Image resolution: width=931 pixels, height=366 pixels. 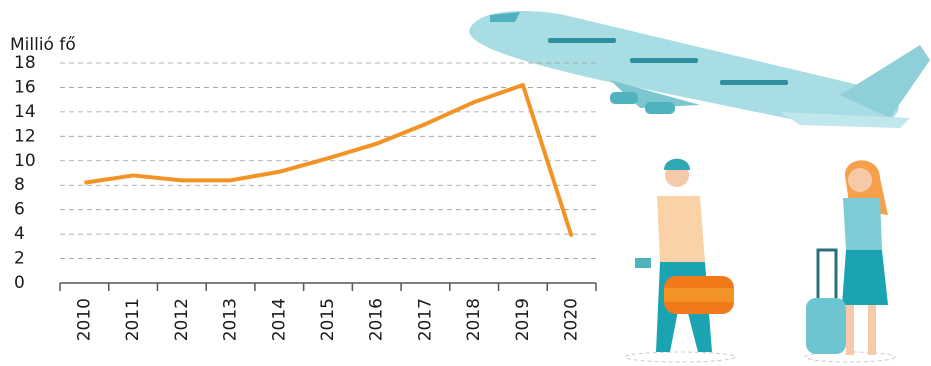 What do you see at coordinates (328, 319) in the screenshot?
I see `x-tick-label: 2015` at bounding box center [328, 319].